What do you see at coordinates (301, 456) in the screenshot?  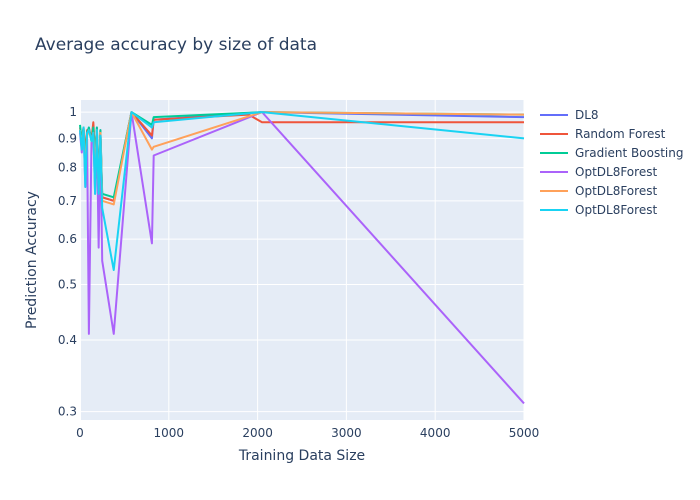 I see `x-axis-title: Training Data Size` at bounding box center [301, 456].